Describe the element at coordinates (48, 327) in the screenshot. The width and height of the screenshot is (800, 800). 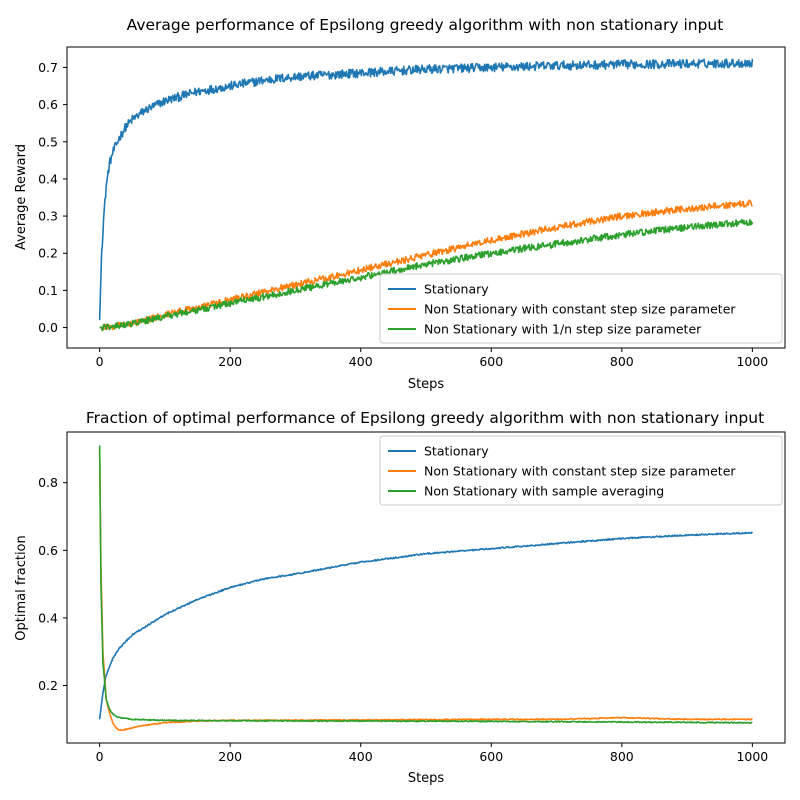
I see `y-tick-label: 0.0` at that location.